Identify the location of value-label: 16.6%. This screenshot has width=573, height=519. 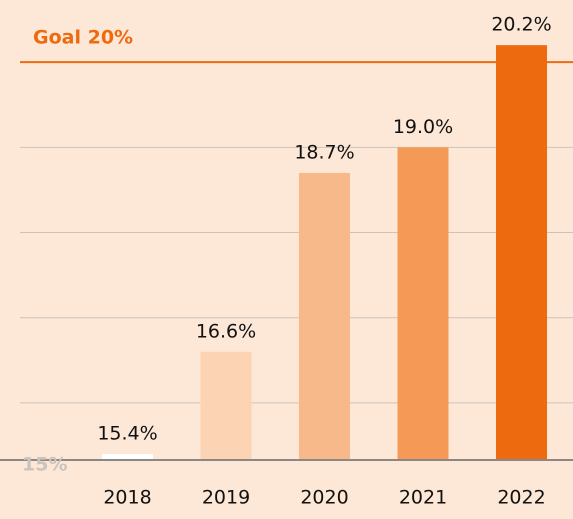
(226, 331).